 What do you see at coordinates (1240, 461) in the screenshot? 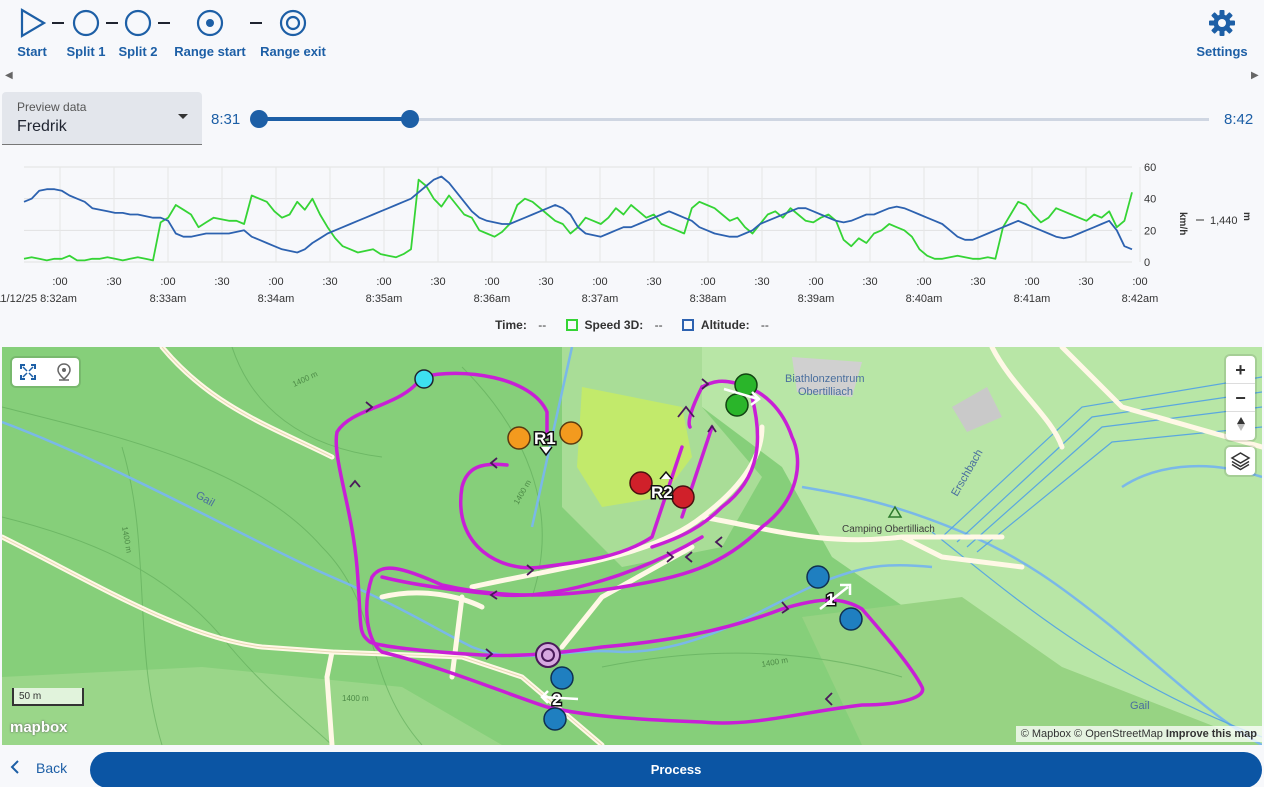
I see `layers-button` at bounding box center [1240, 461].